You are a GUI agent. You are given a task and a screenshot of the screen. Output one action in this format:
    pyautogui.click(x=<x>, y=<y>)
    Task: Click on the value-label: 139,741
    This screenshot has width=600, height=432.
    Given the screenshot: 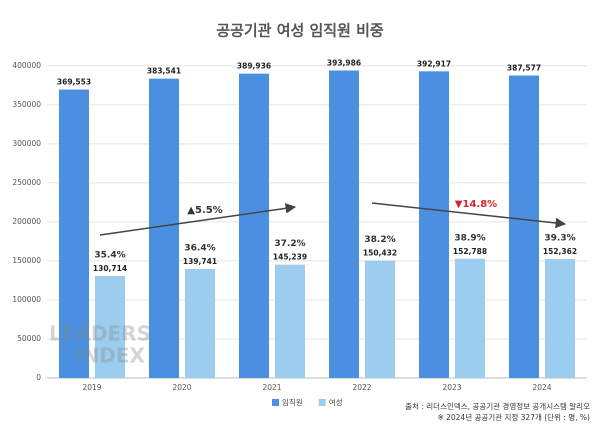 What is the action you would take?
    pyautogui.click(x=200, y=261)
    